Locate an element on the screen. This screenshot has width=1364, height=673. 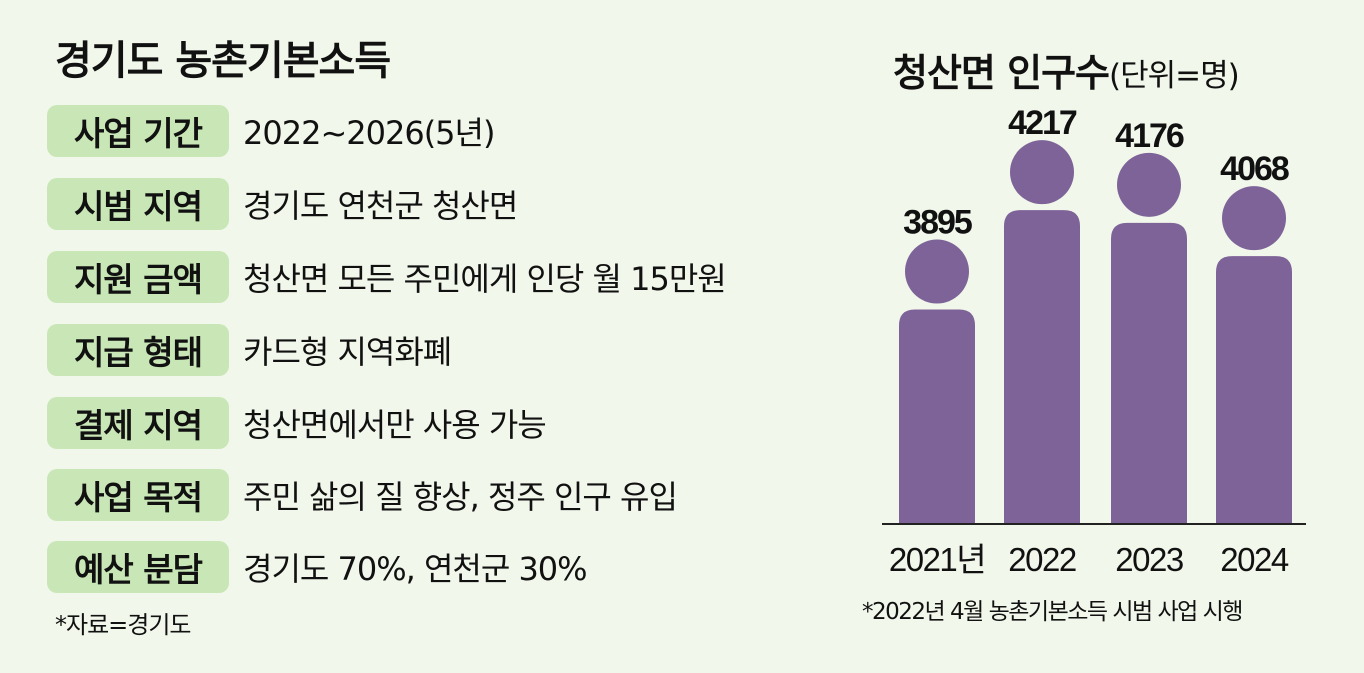
x-tick-label: 2023 is located at coordinates (1149, 559).